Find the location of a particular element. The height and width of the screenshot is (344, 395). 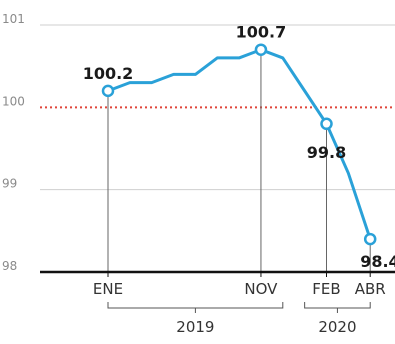

x-tick-label: ABR is located at coordinates (370, 289).